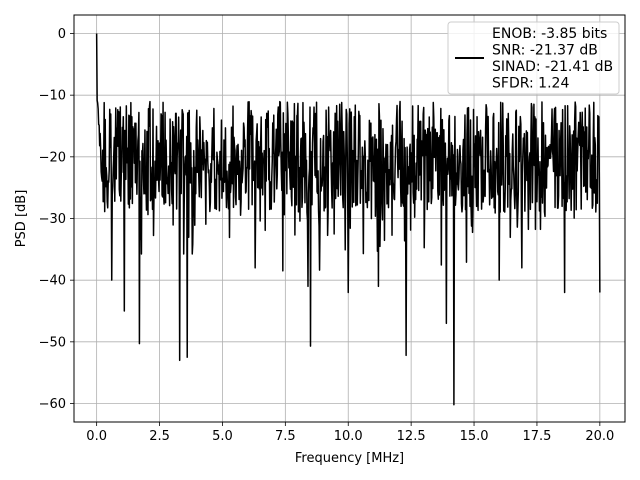 The width and height of the screenshot is (640, 480). What do you see at coordinates (599, 436) in the screenshot?
I see `x-tick-label: 20.0` at bounding box center [599, 436].